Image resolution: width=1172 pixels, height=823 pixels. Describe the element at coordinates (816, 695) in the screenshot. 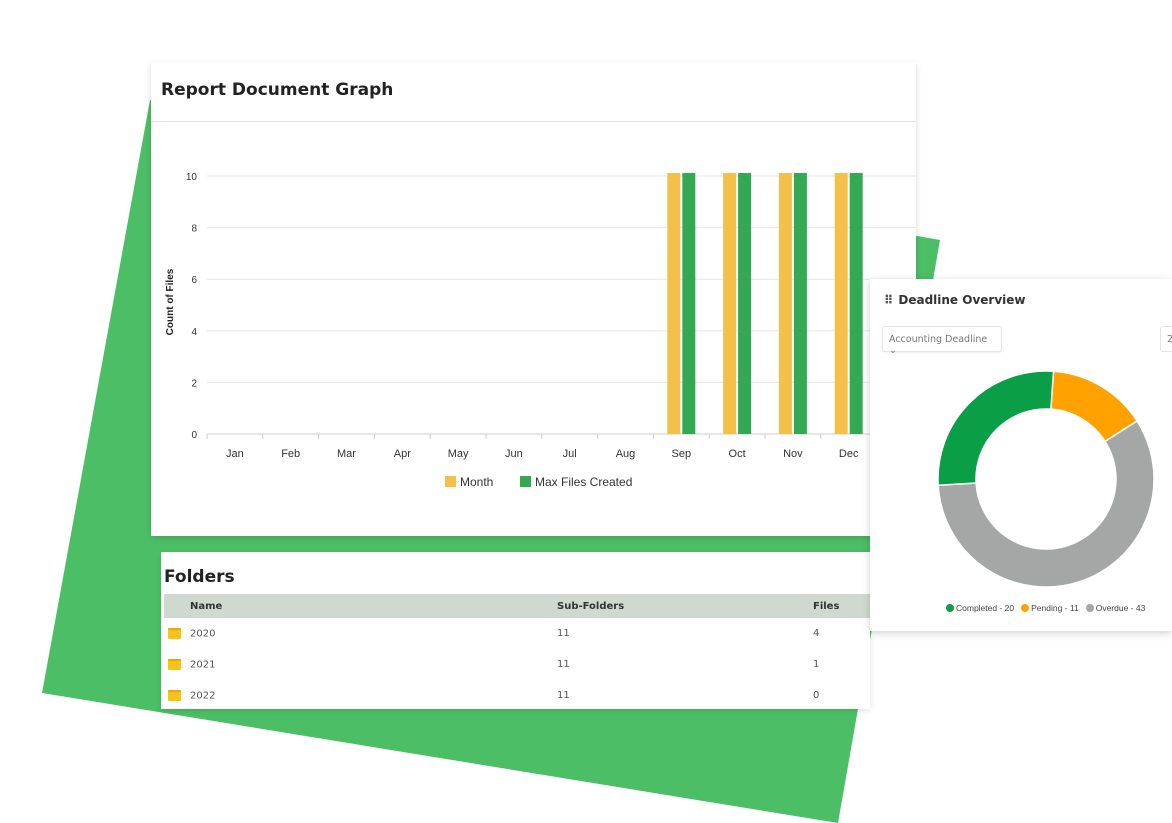

I see `file-count: 0` at that location.